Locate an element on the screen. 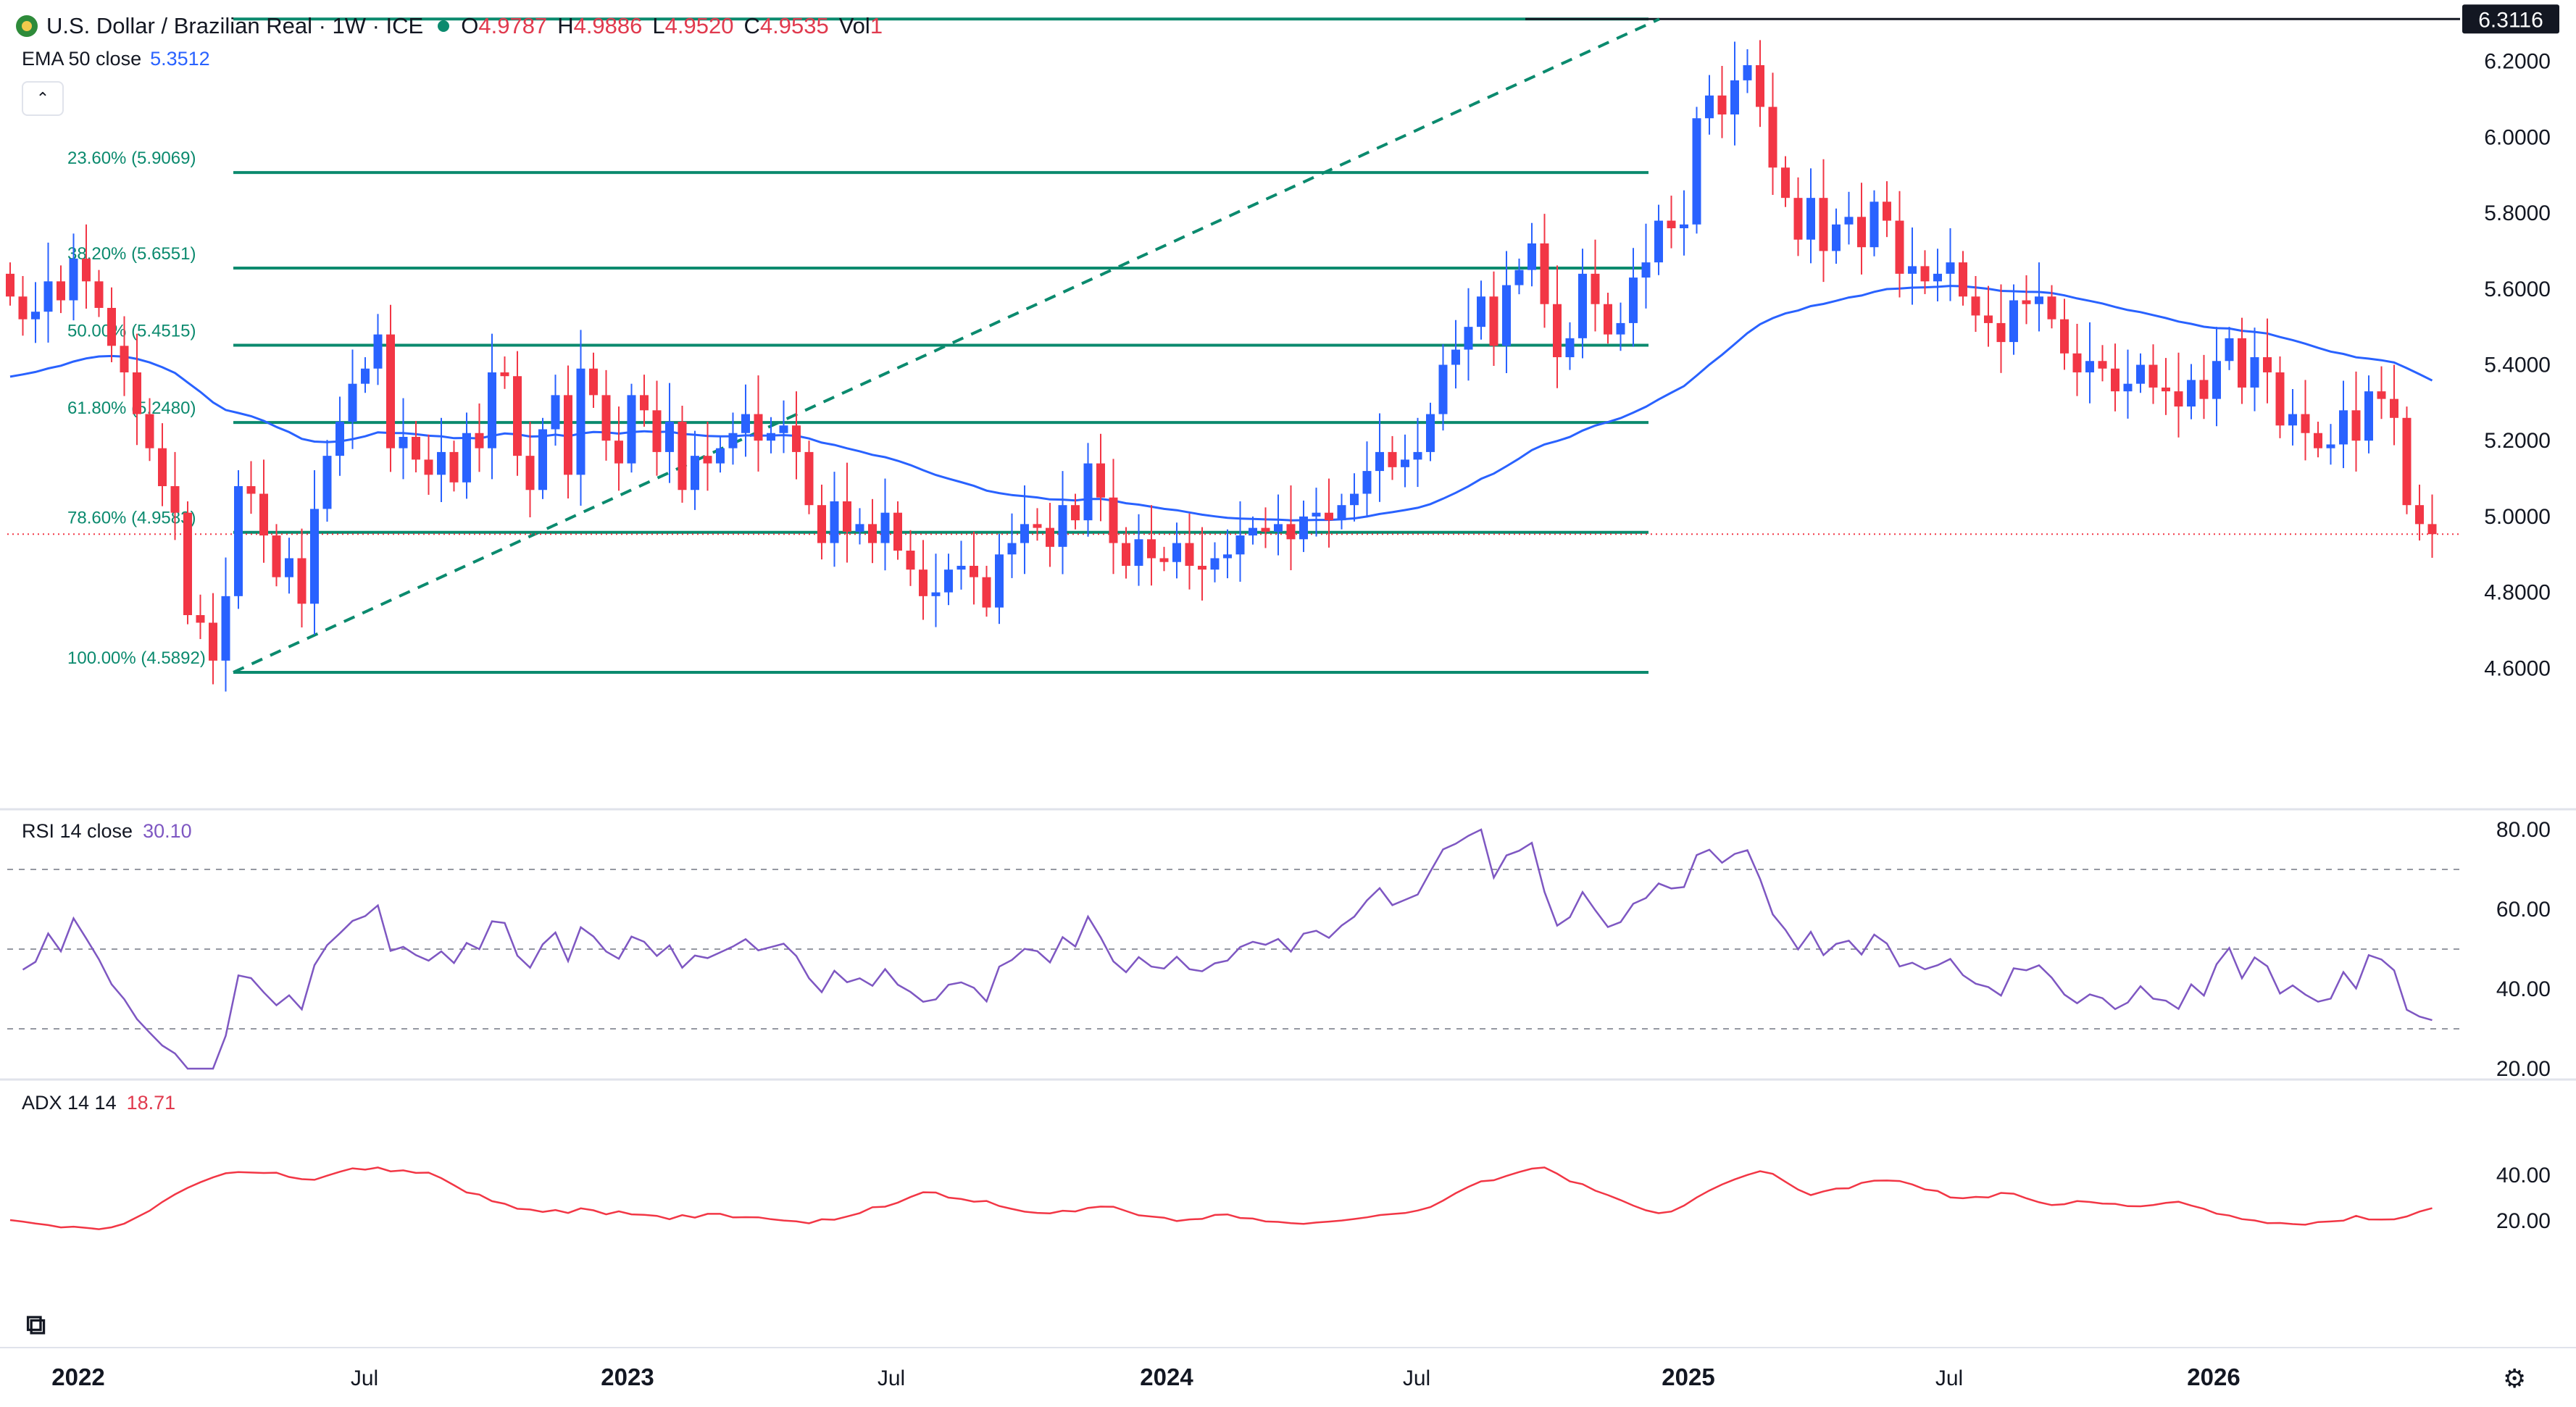 The height and width of the screenshot is (1407, 2576). rsi-tick-label: 60.00 is located at coordinates (2523, 910).